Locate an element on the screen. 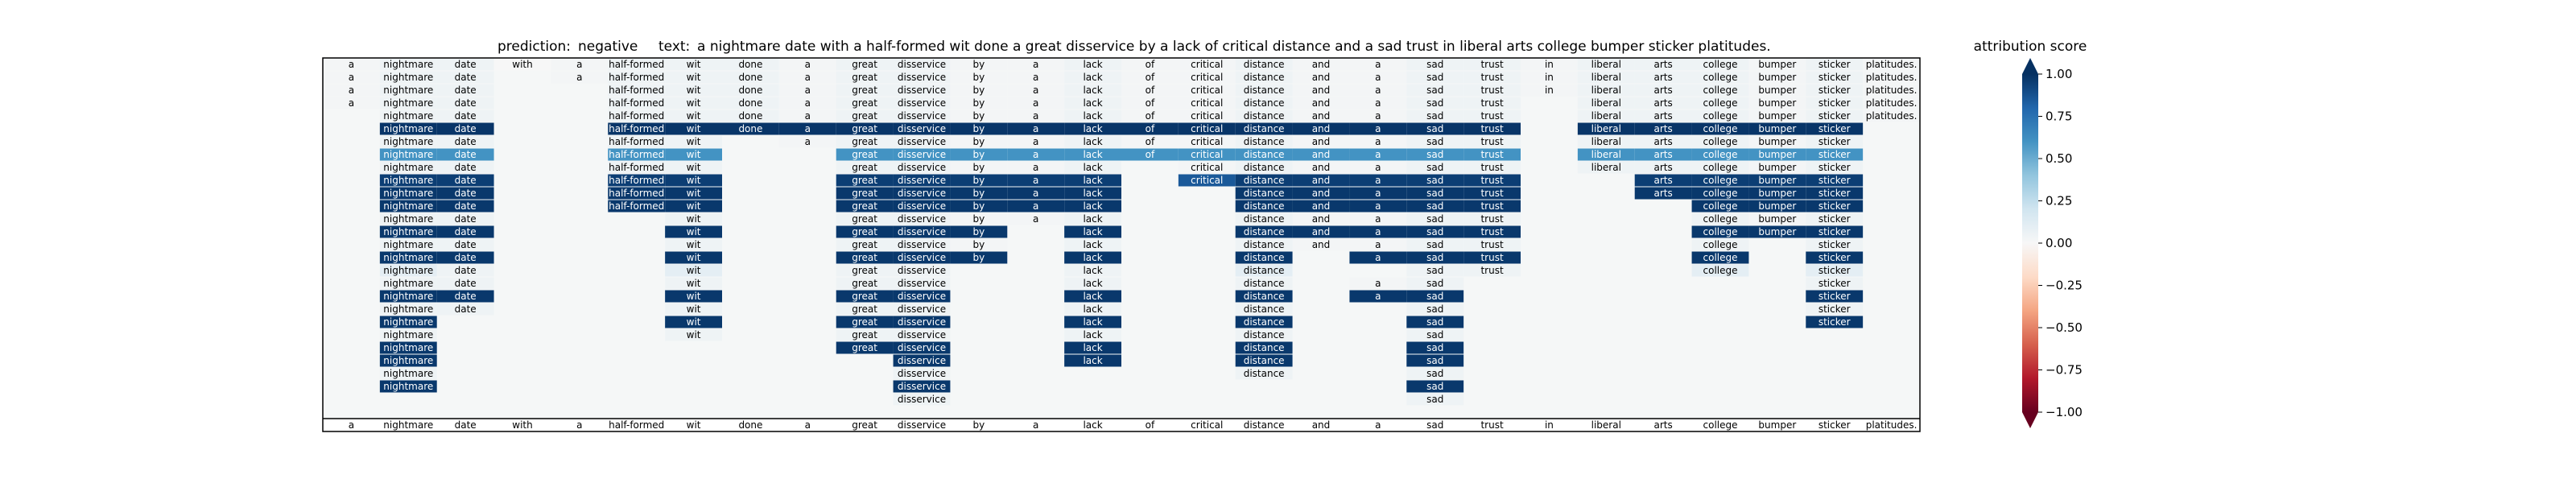  colorbar-tick-label: 0.50 is located at coordinates (2059, 158).